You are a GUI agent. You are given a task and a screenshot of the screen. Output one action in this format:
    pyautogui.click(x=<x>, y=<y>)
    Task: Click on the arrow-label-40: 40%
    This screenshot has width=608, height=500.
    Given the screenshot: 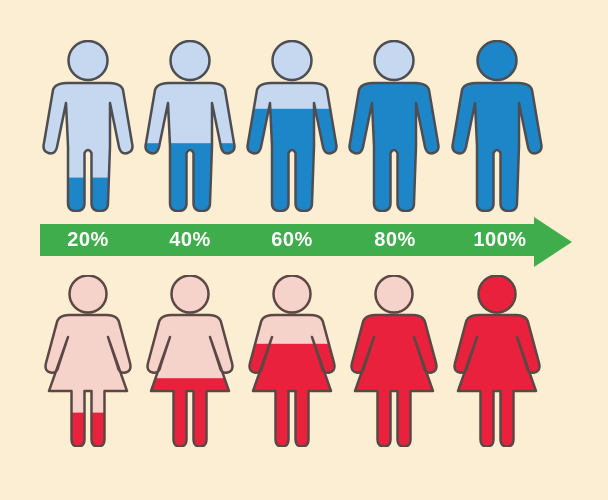 What is the action you would take?
    pyautogui.click(x=190, y=240)
    